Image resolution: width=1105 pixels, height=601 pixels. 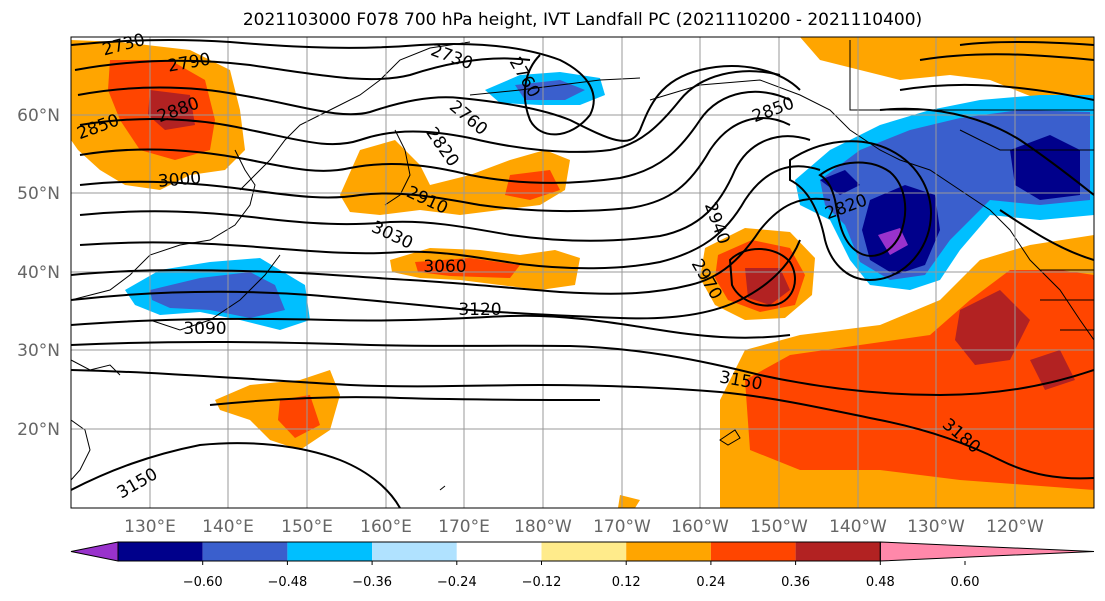 I want to click on contour-label: 3060, so click(x=444, y=267).